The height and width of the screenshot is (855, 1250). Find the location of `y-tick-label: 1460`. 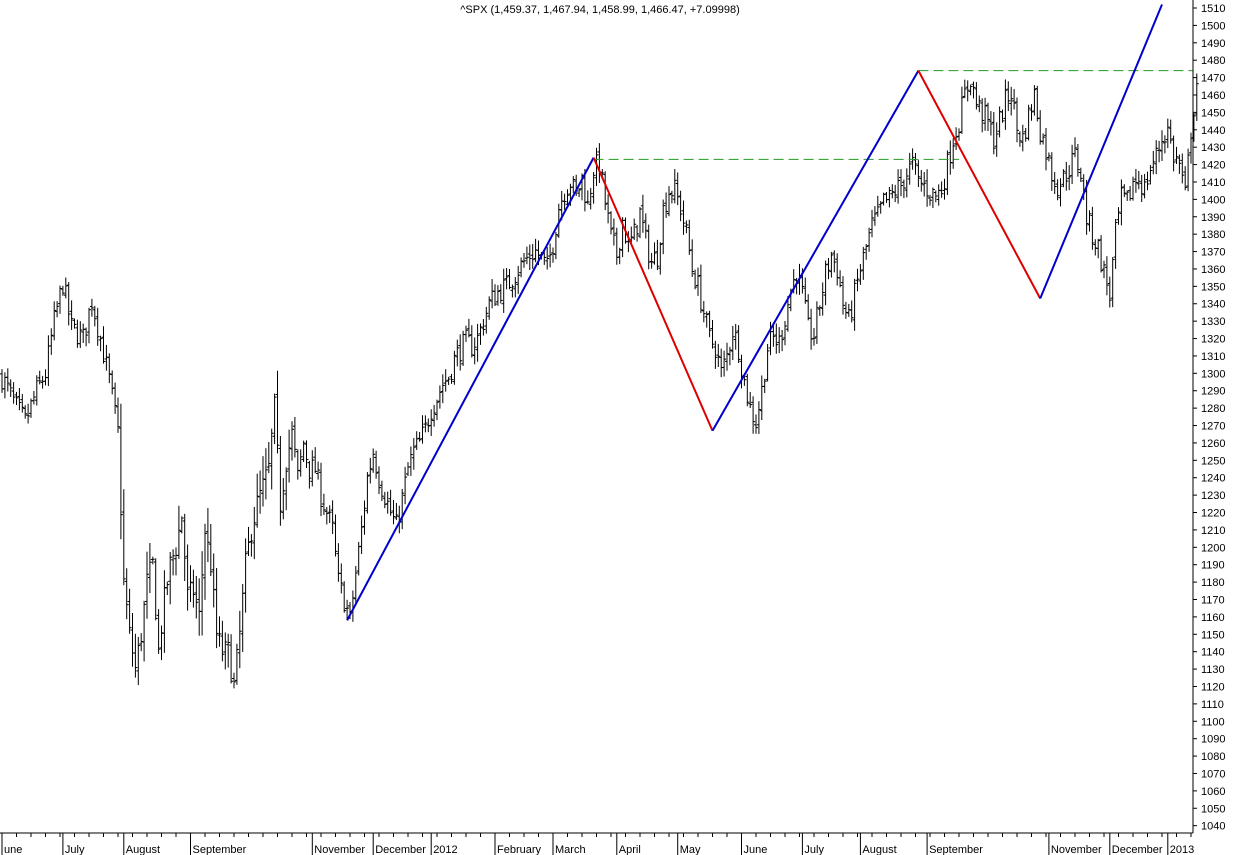

y-tick-label: 1460 is located at coordinates (1213, 96).